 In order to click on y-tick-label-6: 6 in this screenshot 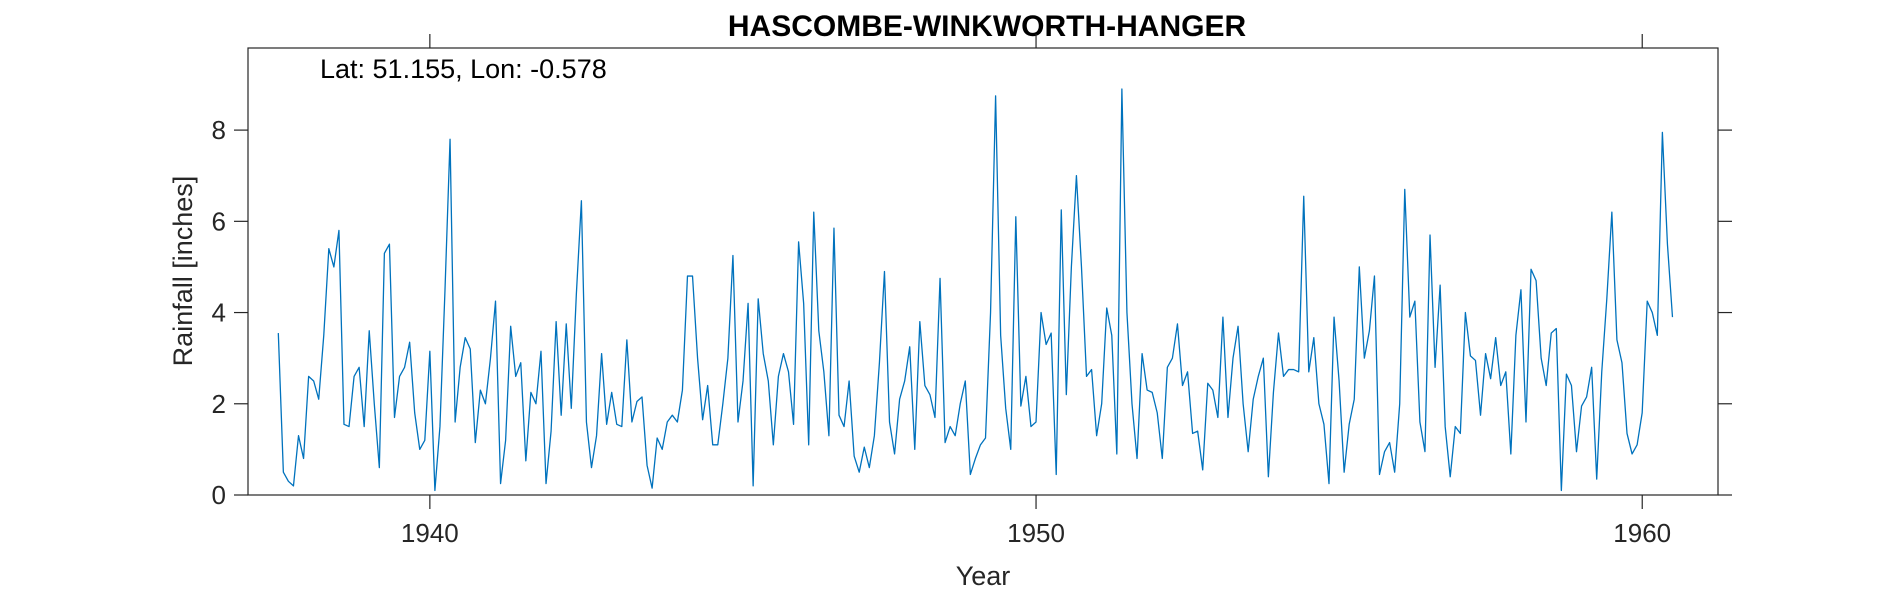, I will do `click(219, 221)`.